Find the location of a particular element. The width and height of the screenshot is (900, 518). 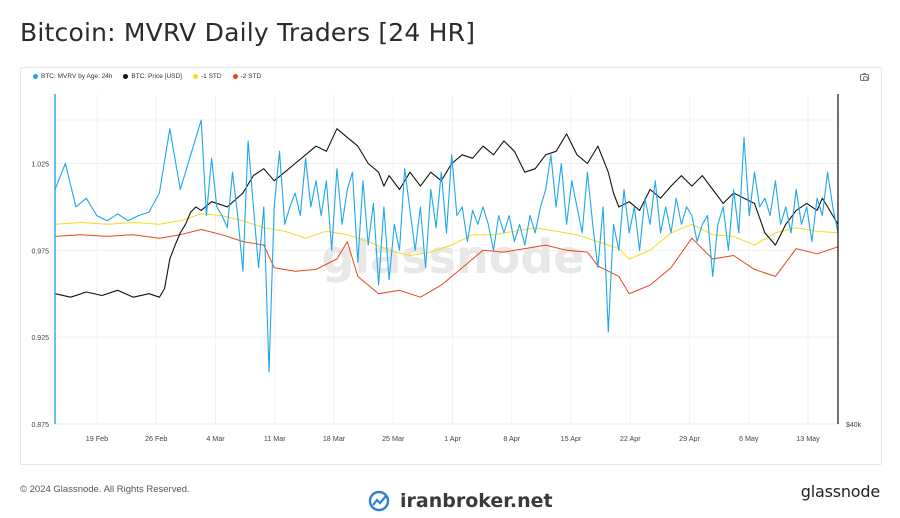

legend-item-mvrv: BTC: MVRV by Age: 24h is located at coordinates (72, 76).